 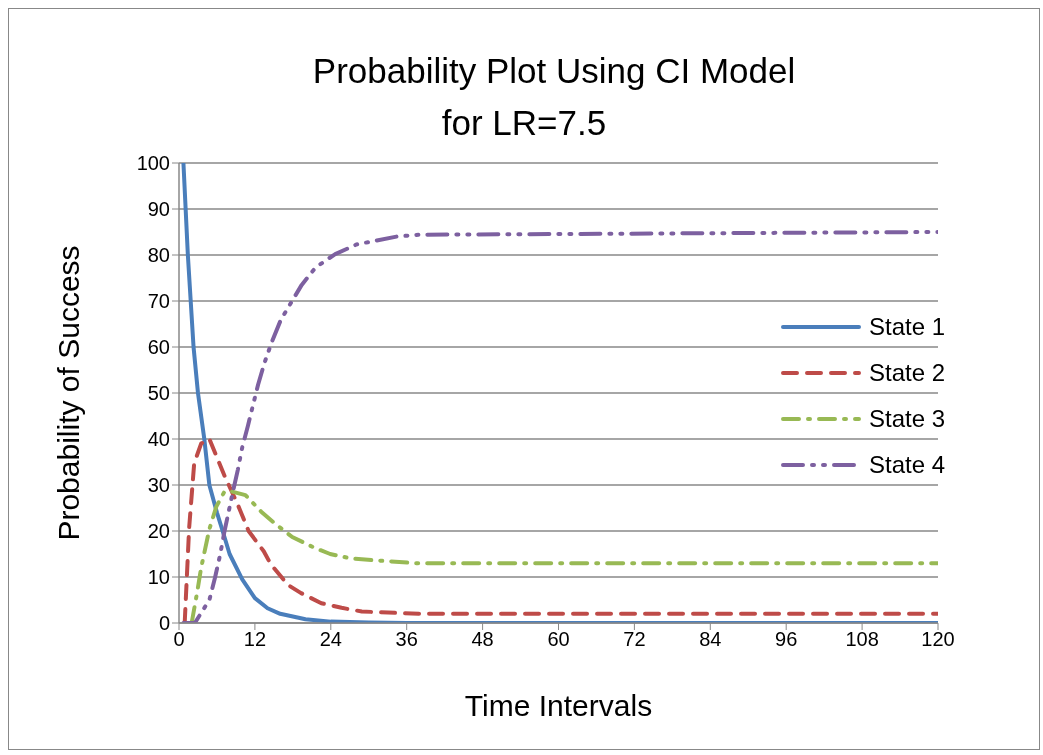 What do you see at coordinates (69, 393) in the screenshot?
I see `y-axis-title: Probability of Success` at bounding box center [69, 393].